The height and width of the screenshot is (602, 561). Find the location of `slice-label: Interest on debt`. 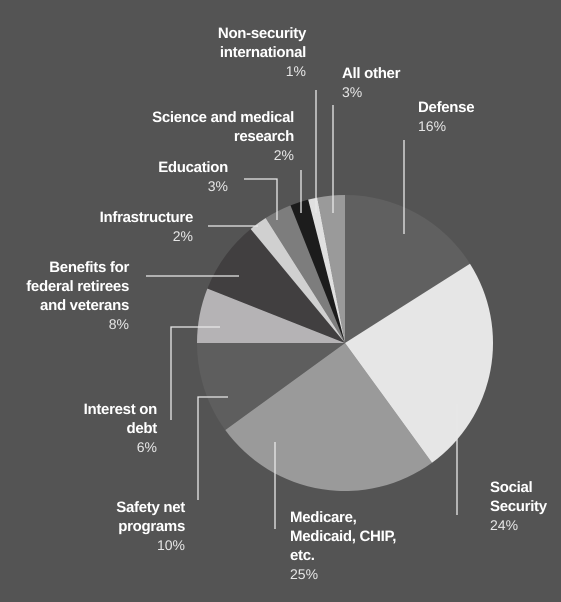

slice-label: Interest on debt is located at coordinates (119, 419).